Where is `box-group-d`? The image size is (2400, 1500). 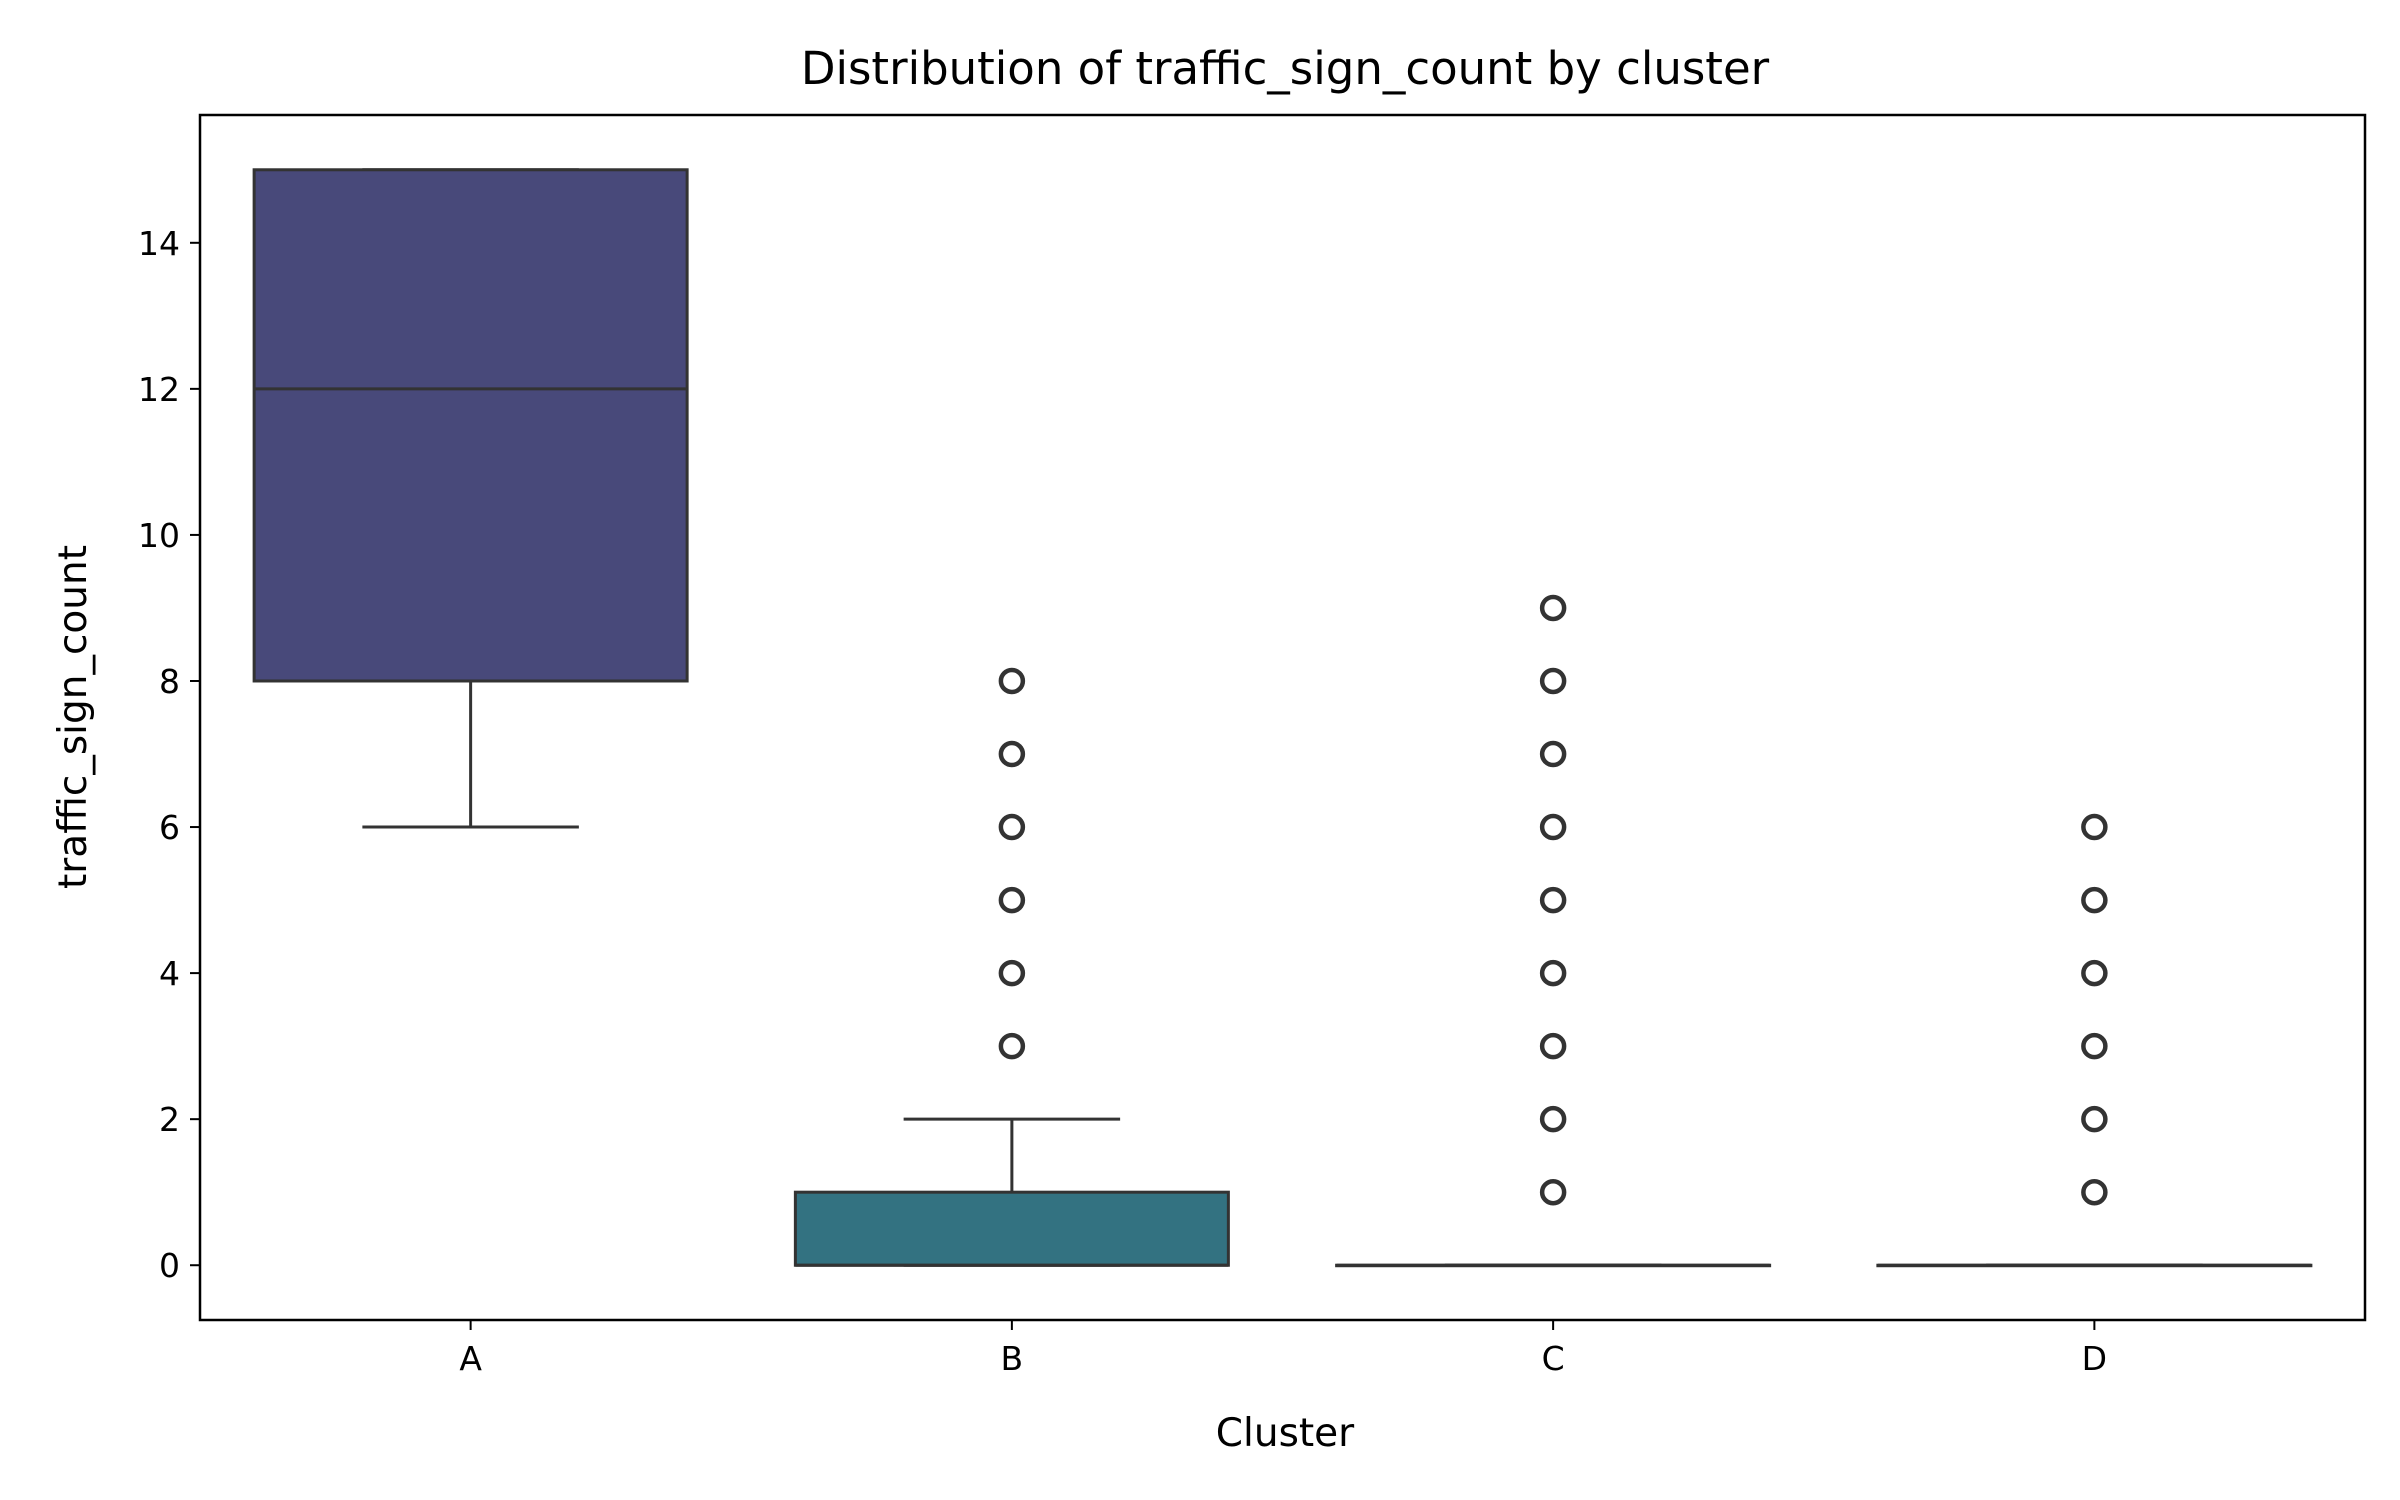 box-group-d is located at coordinates (2094, 1040).